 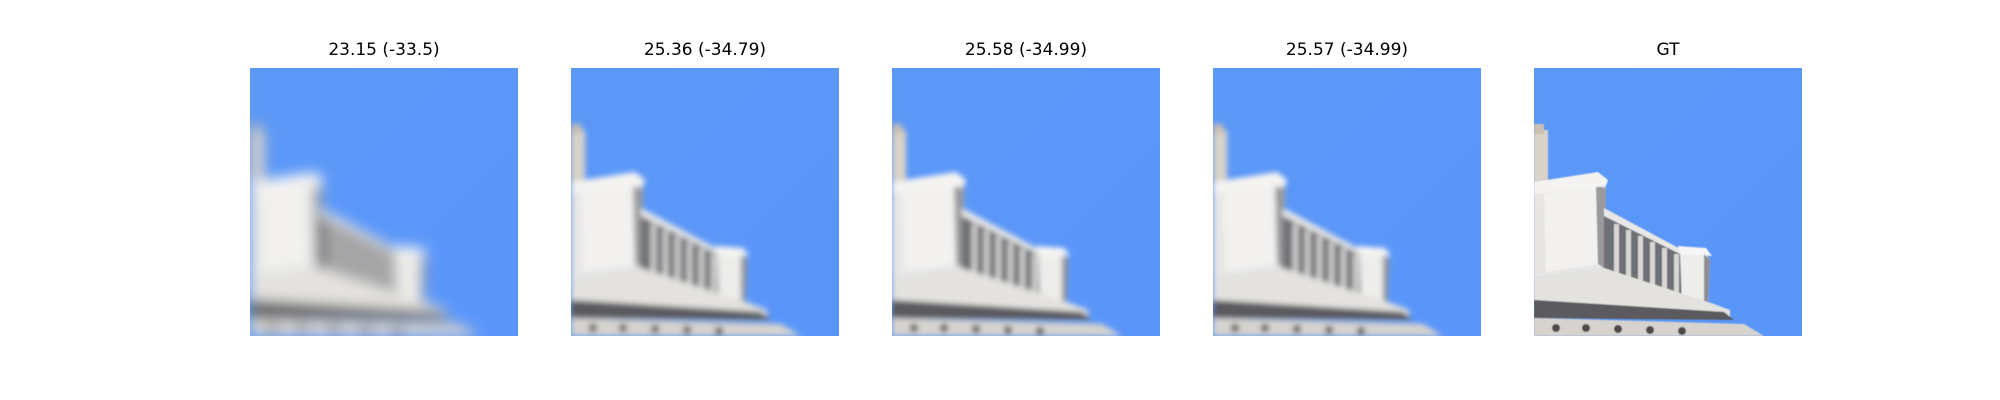 I want to click on panel-1: 23.15 (-33.5), so click(x=384, y=170).